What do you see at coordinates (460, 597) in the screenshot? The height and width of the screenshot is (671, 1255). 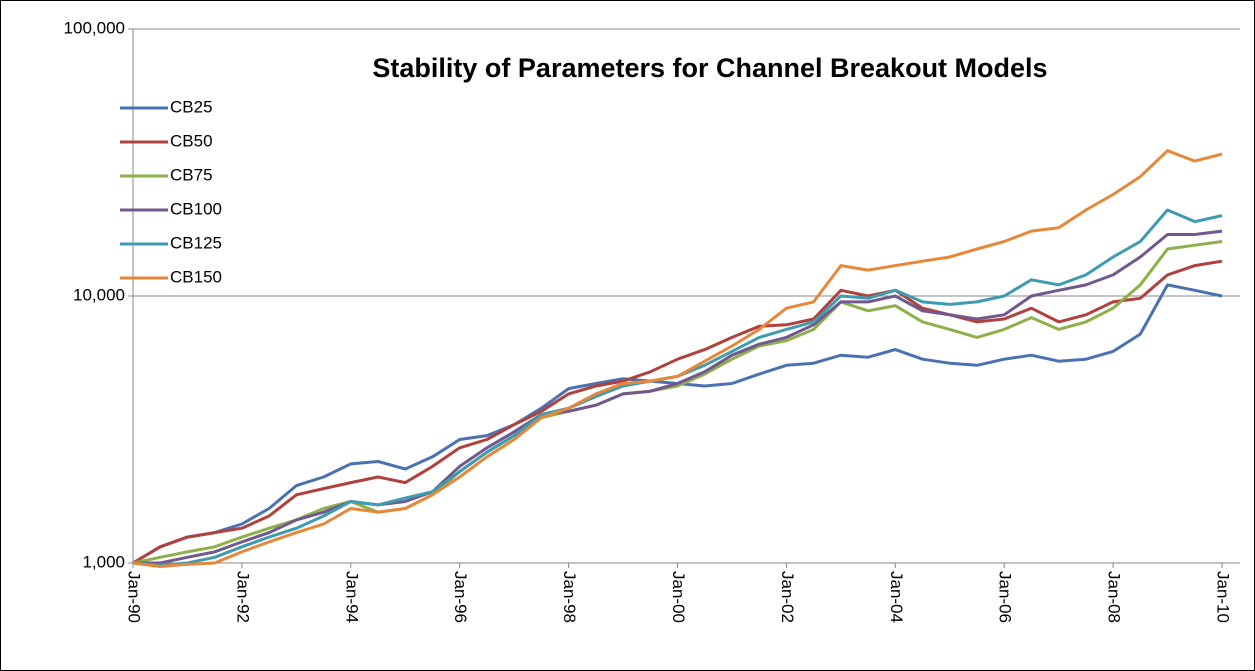 I see `x-tick-label: Jan-96` at bounding box center [460, 597].